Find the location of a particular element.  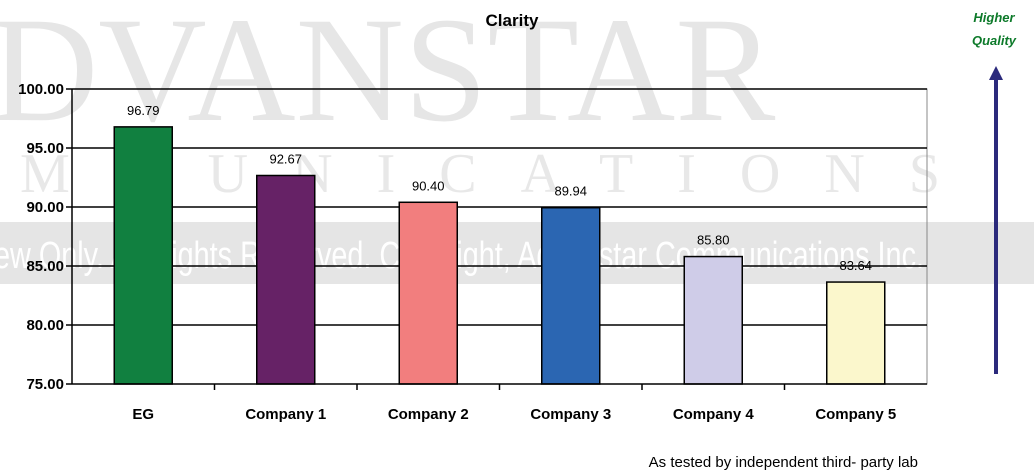

data-label: 96.79 is located at coordinates (143, 110).